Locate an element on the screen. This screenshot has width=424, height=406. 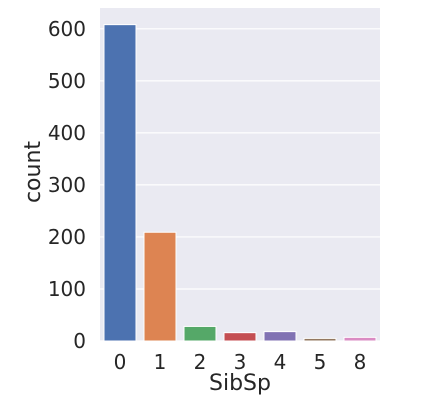
y-tick-label: 600 is located at coordinates (67, 29).